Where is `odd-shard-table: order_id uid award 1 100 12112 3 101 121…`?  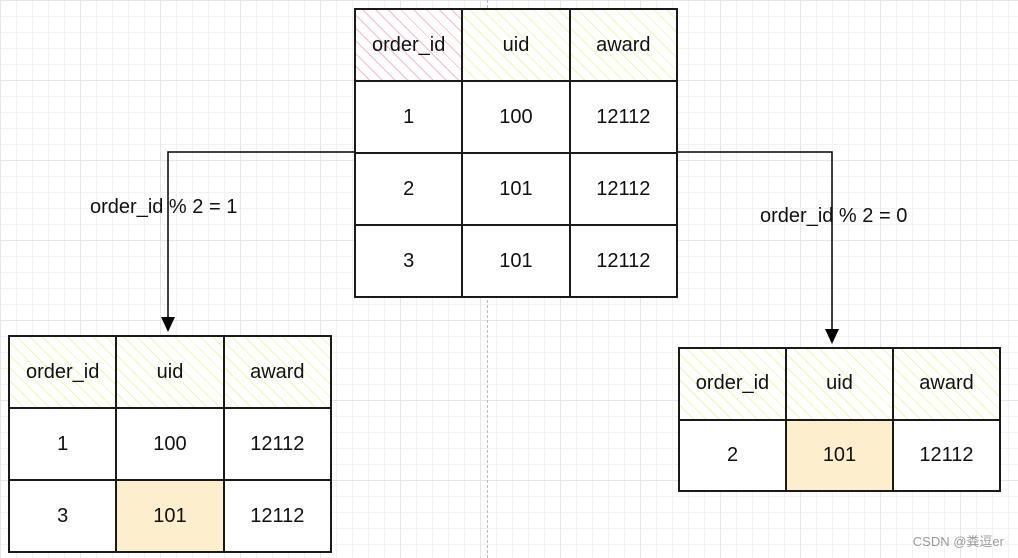
odd-shard-table: order_id uid award 1 100 12112 3 101 121… is located at coordinates (170, 444).